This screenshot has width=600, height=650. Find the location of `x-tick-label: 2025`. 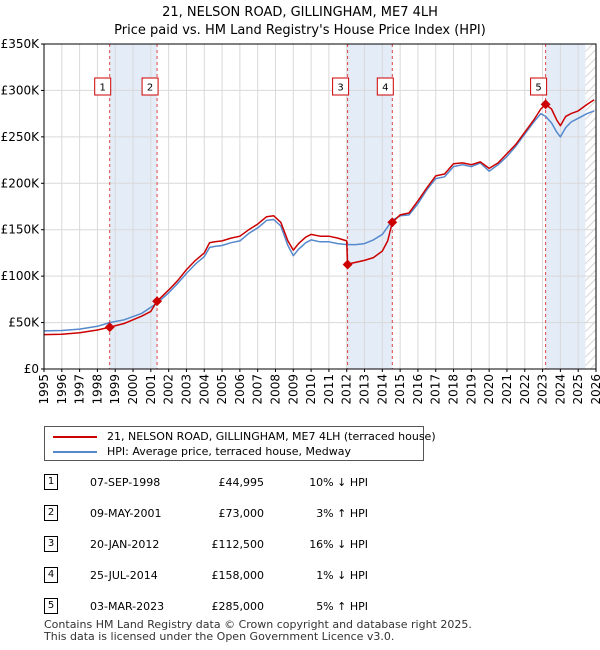

x-tick-label: 2025 is located at coordinates (578, 389).